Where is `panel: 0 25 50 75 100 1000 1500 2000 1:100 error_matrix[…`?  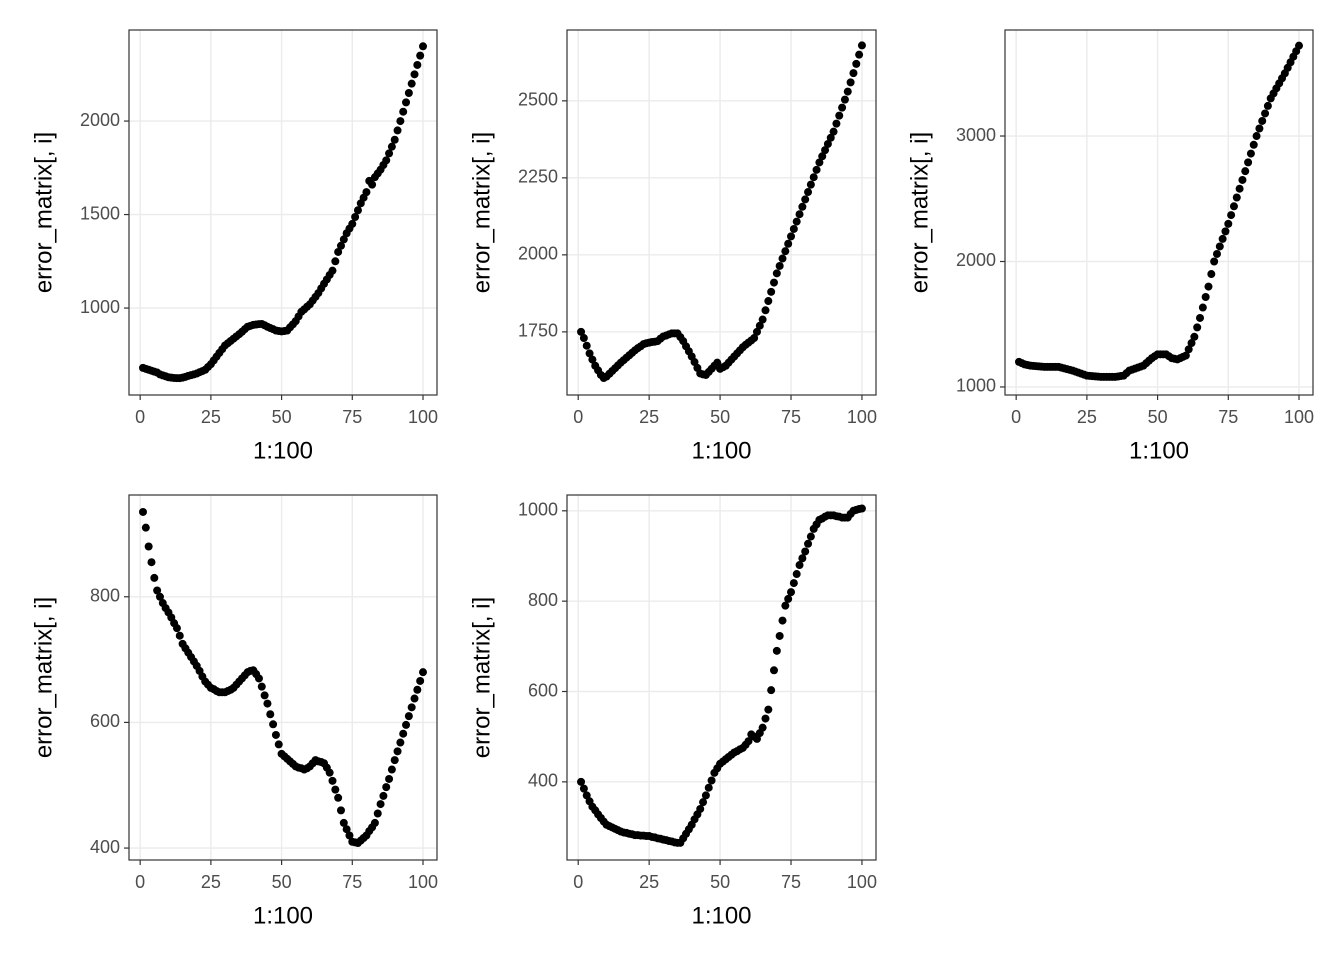 panel: 0 25 50 75 100 1000 1500 2000 1:100 error_matrix[… is located at coordinates (234, 246).